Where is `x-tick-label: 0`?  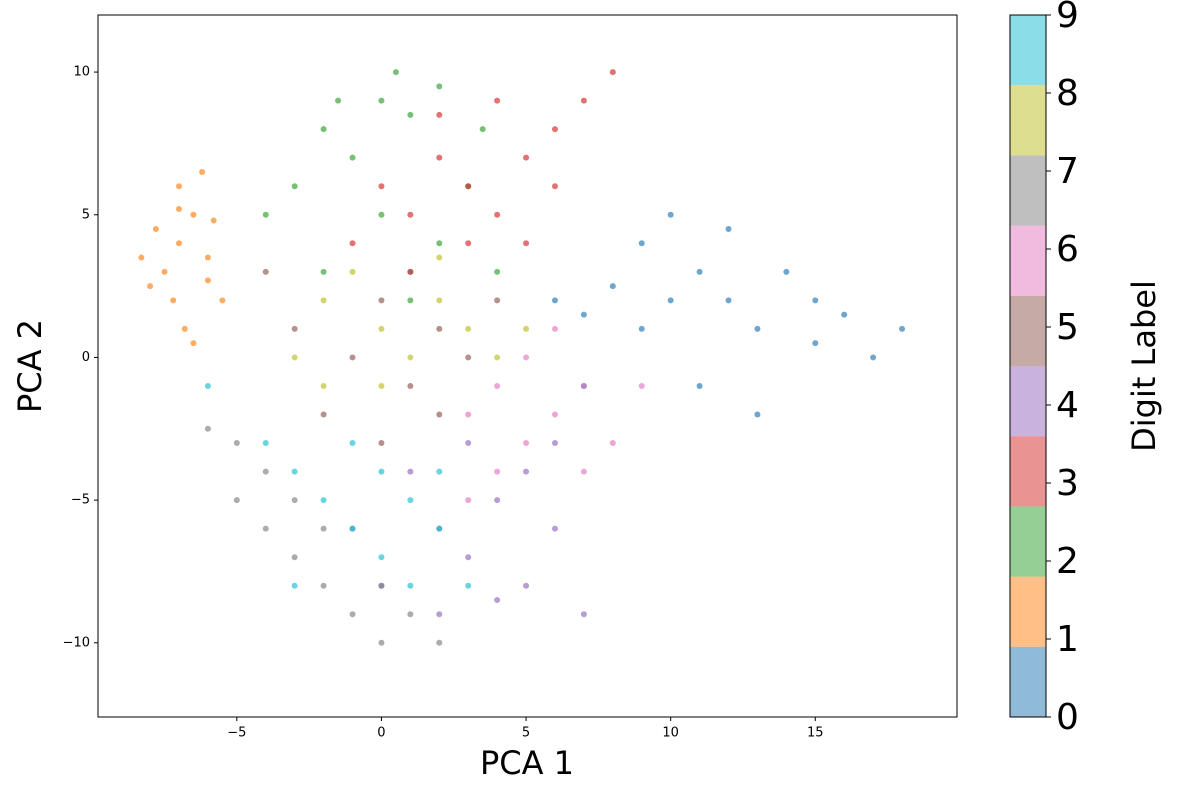
x-tick-label: 0 is located at coordinates (381, 733).